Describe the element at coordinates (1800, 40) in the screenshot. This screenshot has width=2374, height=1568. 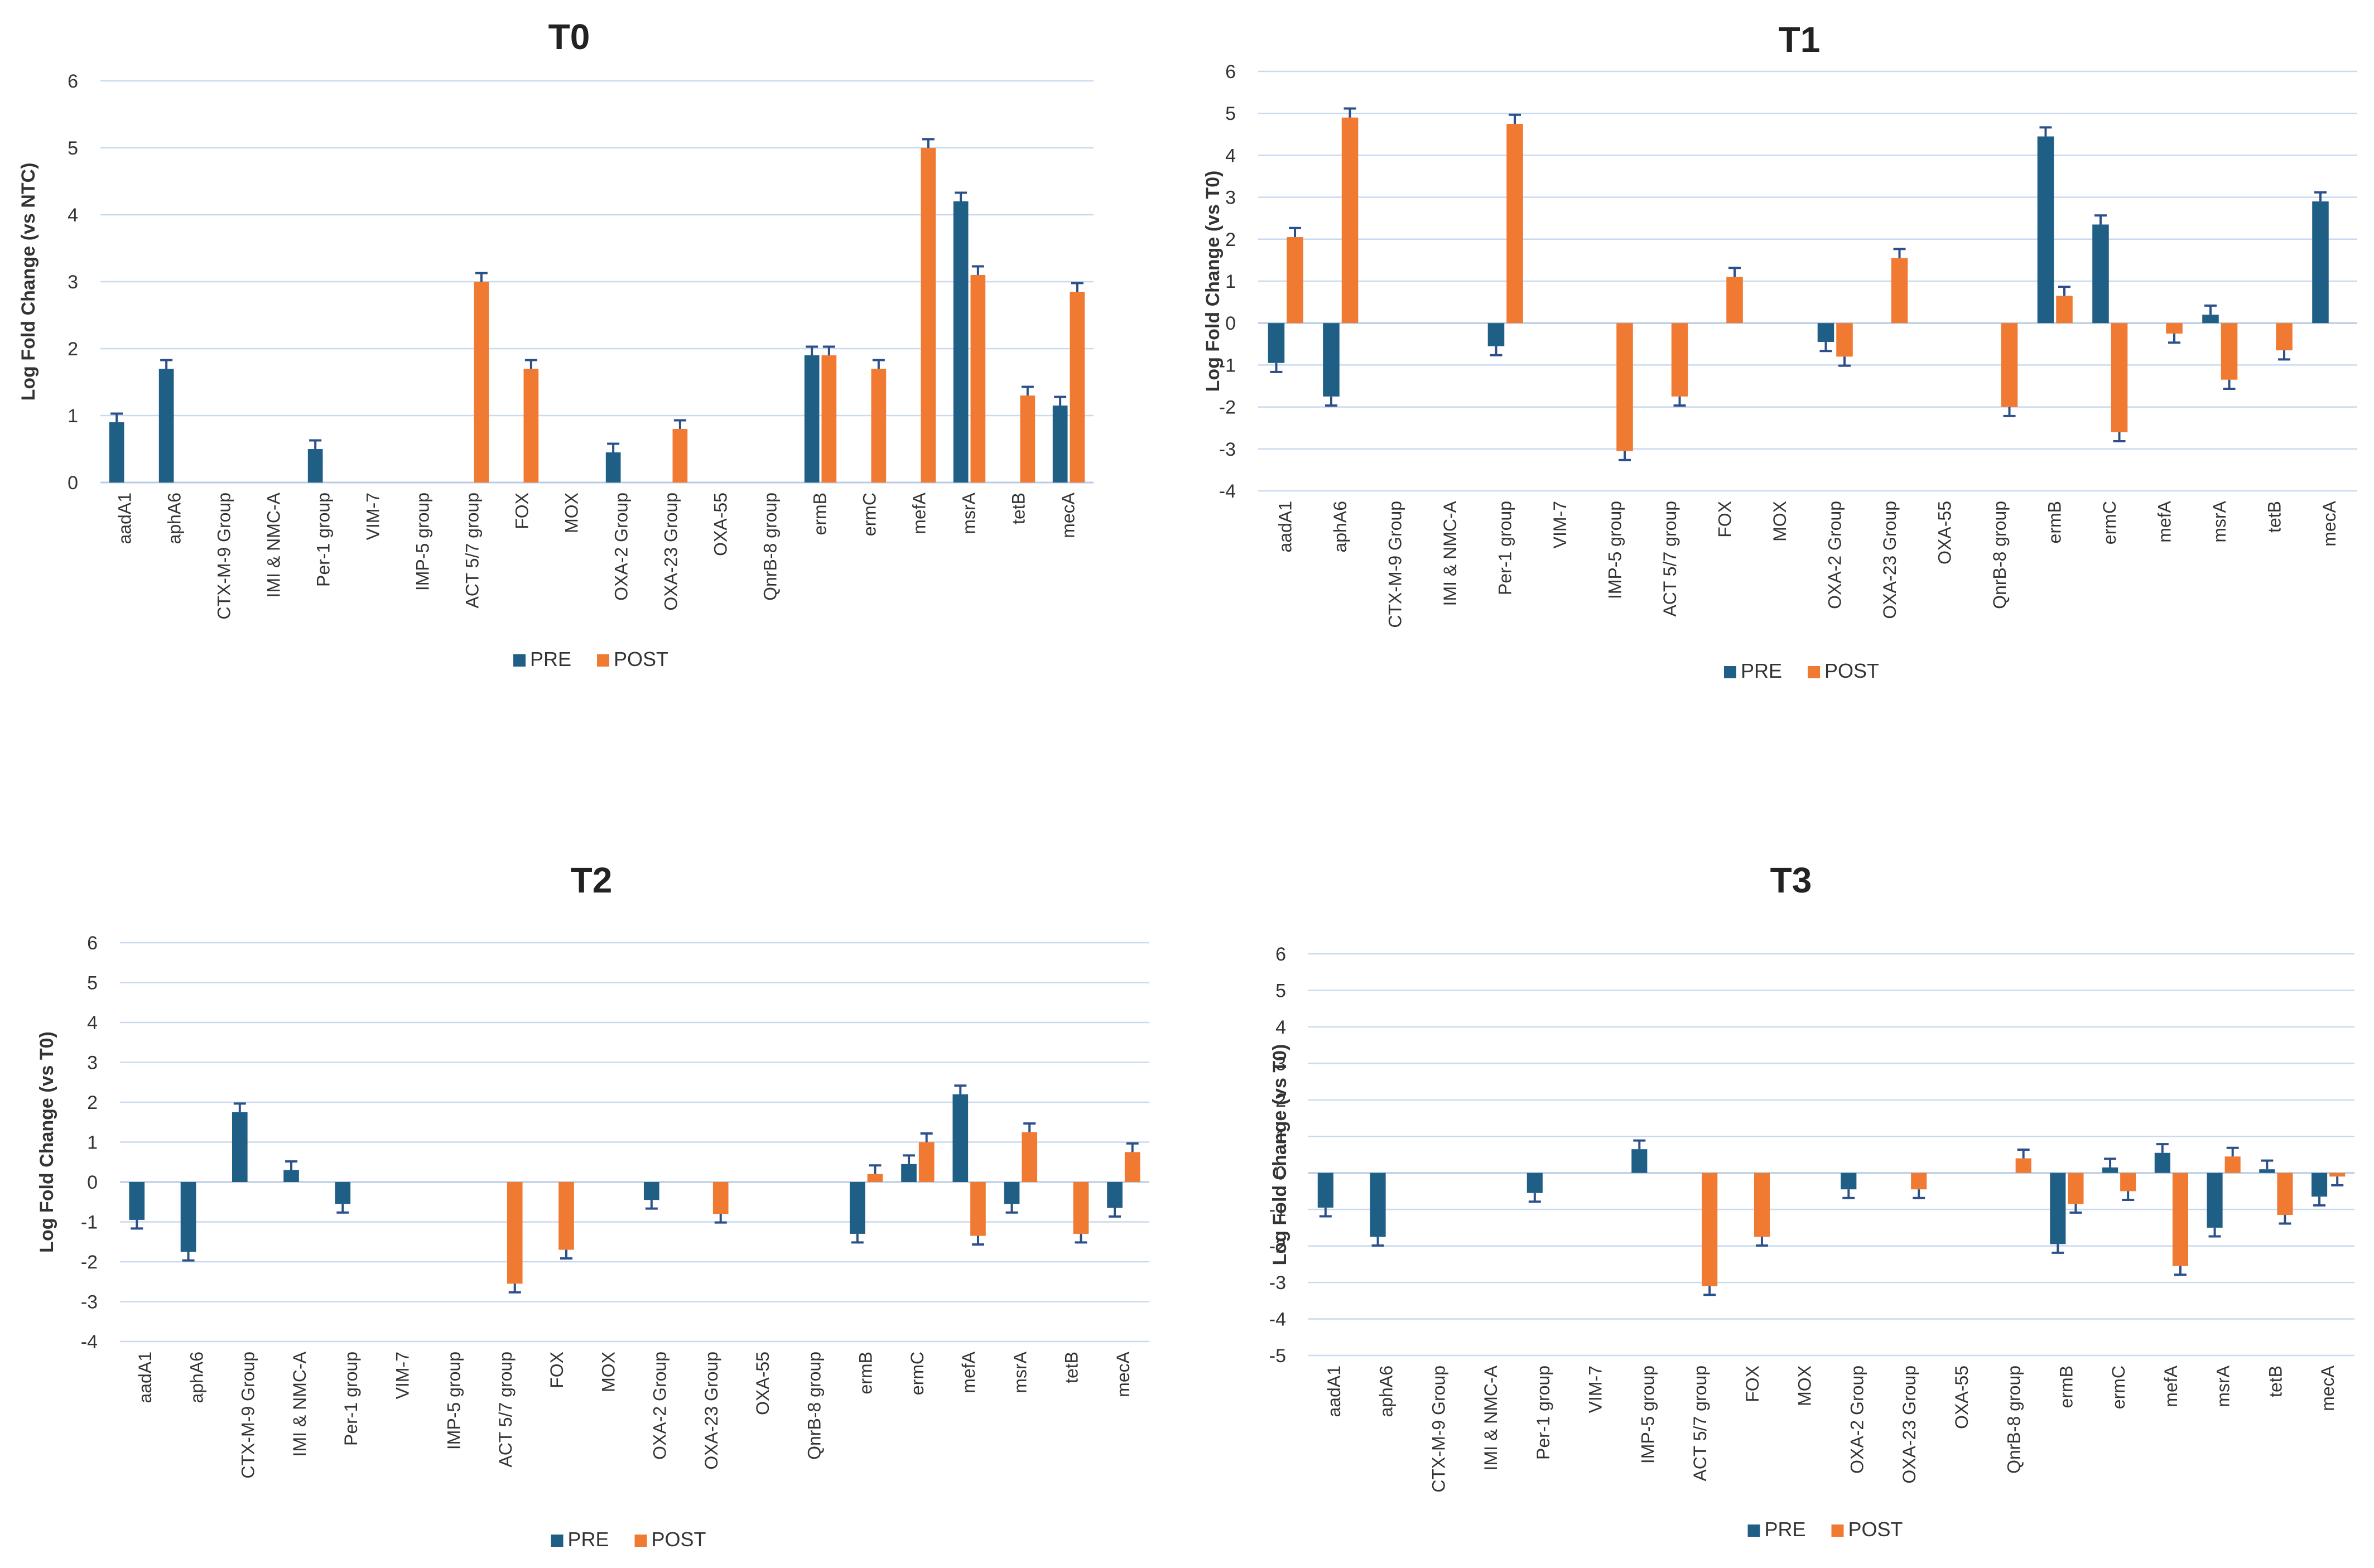
I see `chart-title: T1` at that location.